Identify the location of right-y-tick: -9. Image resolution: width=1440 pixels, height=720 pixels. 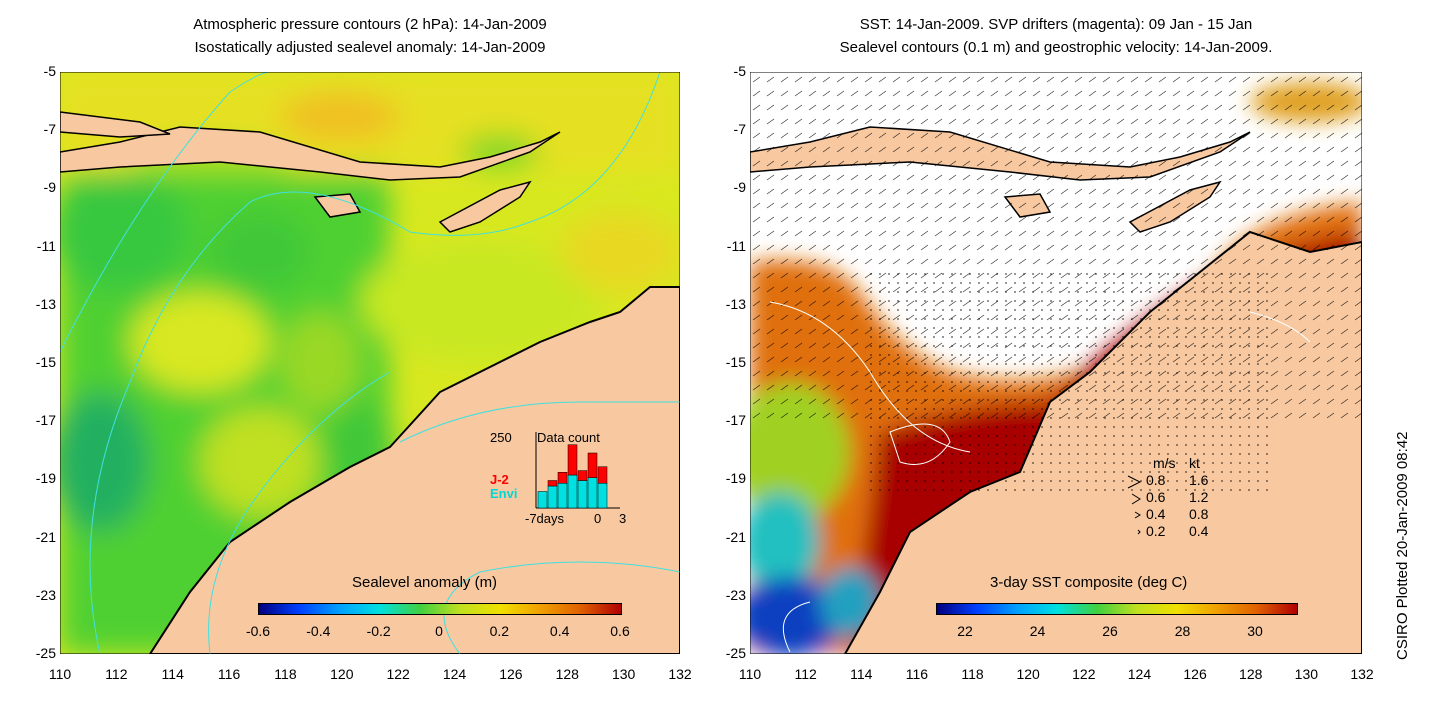
(739, 187).